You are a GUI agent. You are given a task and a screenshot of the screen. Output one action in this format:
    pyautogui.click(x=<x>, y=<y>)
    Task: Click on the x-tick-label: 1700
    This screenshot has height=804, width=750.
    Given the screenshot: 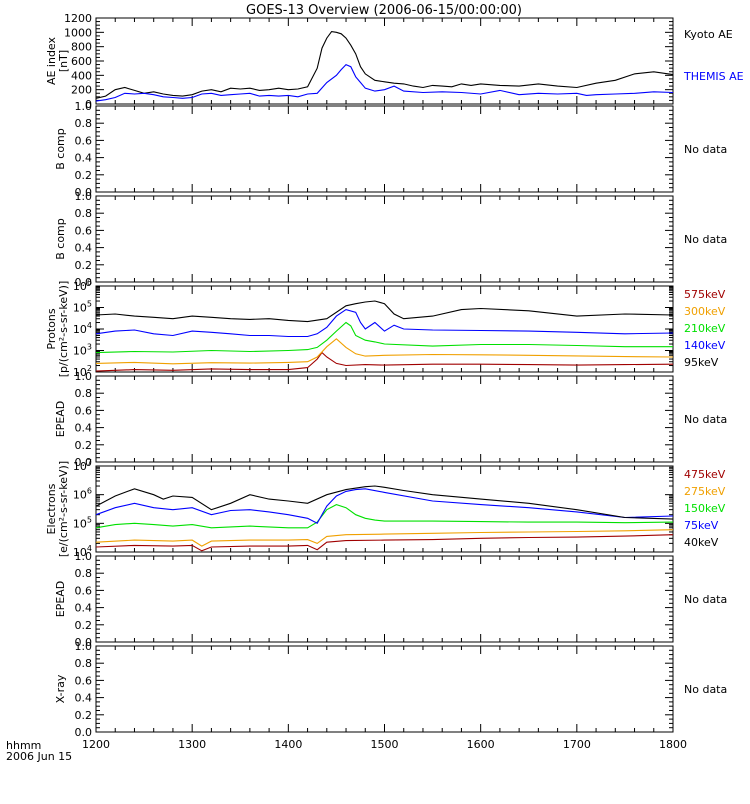 What is the action you would take?
    pyautogui.click(x=577, y=744)
    